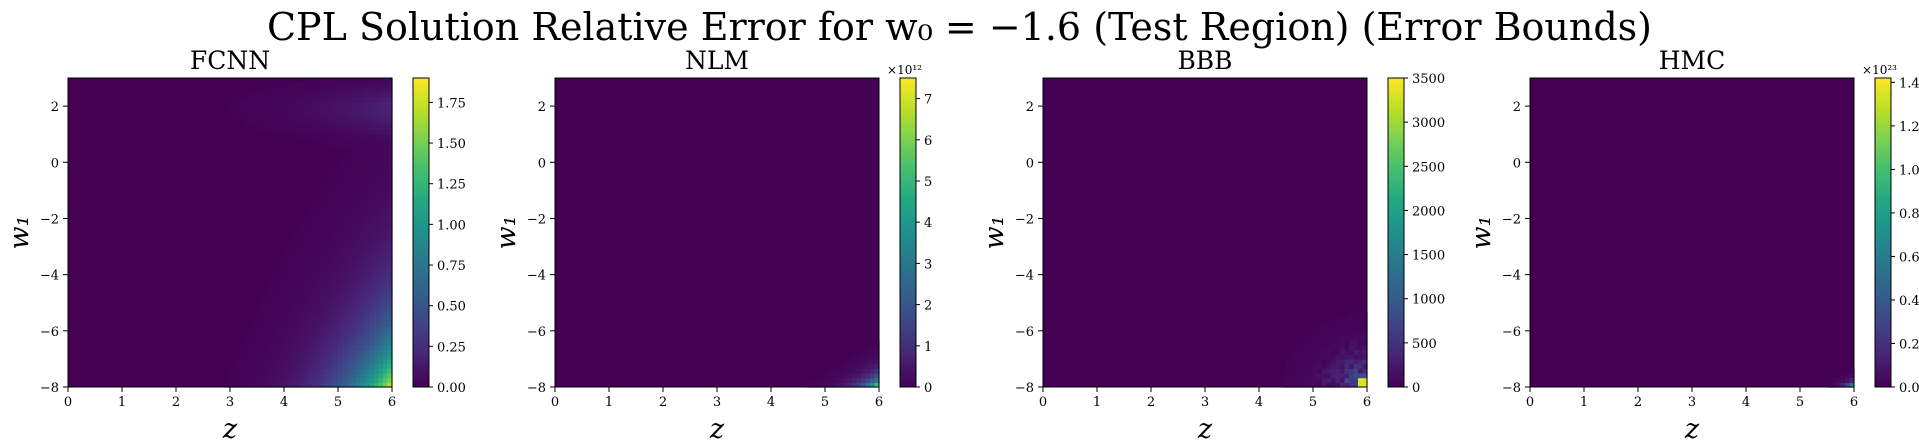 This screenshot has width=1919, height=448. Describe the element at coordinates (451, 347) in the screenshot. I see `colorbar-tick-label: 0.25` at that location.